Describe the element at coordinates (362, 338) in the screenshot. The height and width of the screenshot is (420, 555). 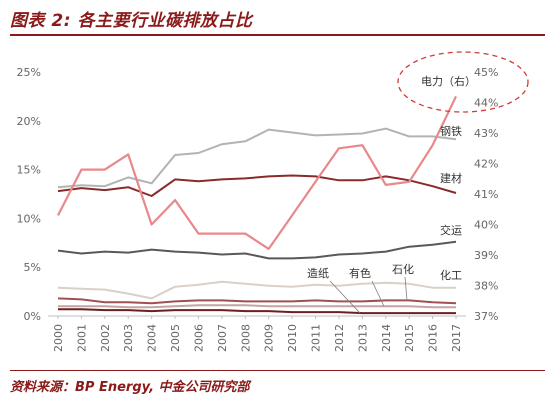
I see `x-tick-label: 2013` at that location.